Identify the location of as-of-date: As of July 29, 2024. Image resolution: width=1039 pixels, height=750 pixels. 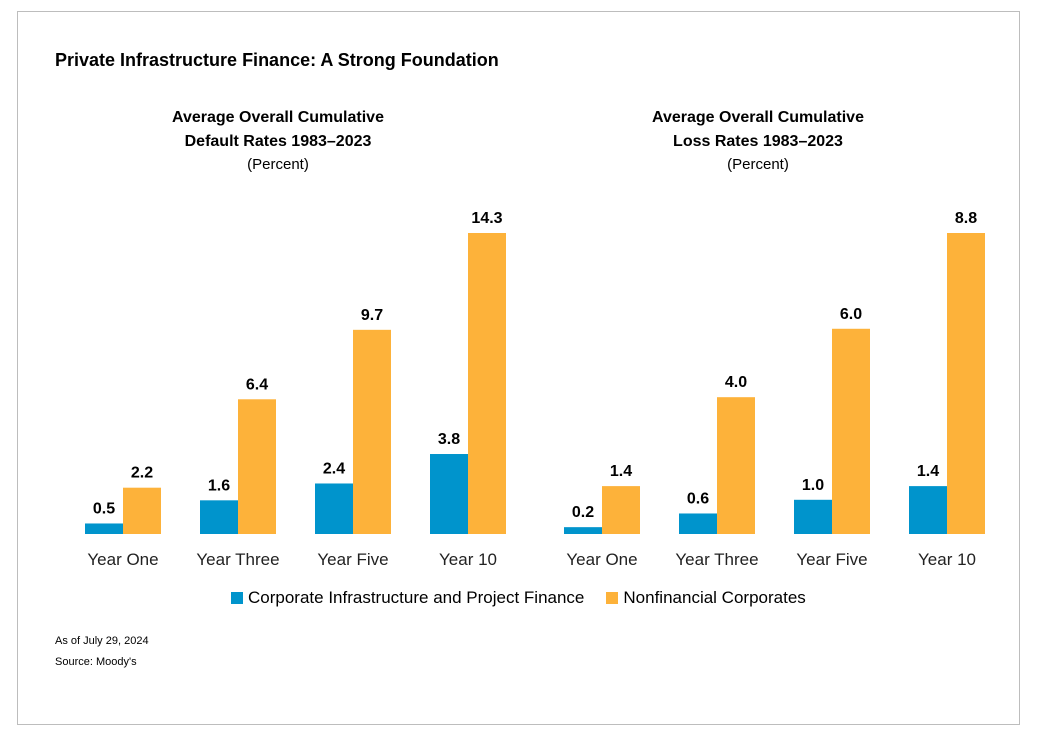
(102, 641).